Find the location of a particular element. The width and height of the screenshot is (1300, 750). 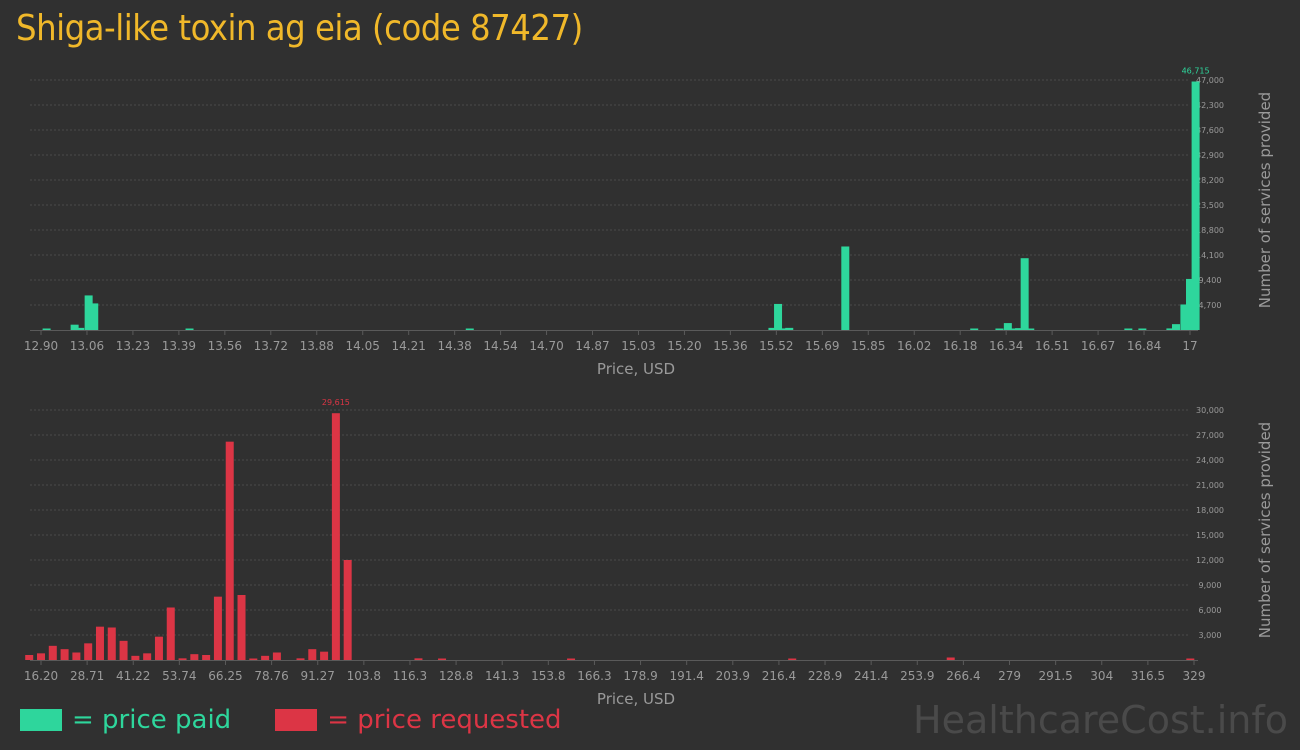

x-tick-label: 14.87 is located at coordinates (592, 346).